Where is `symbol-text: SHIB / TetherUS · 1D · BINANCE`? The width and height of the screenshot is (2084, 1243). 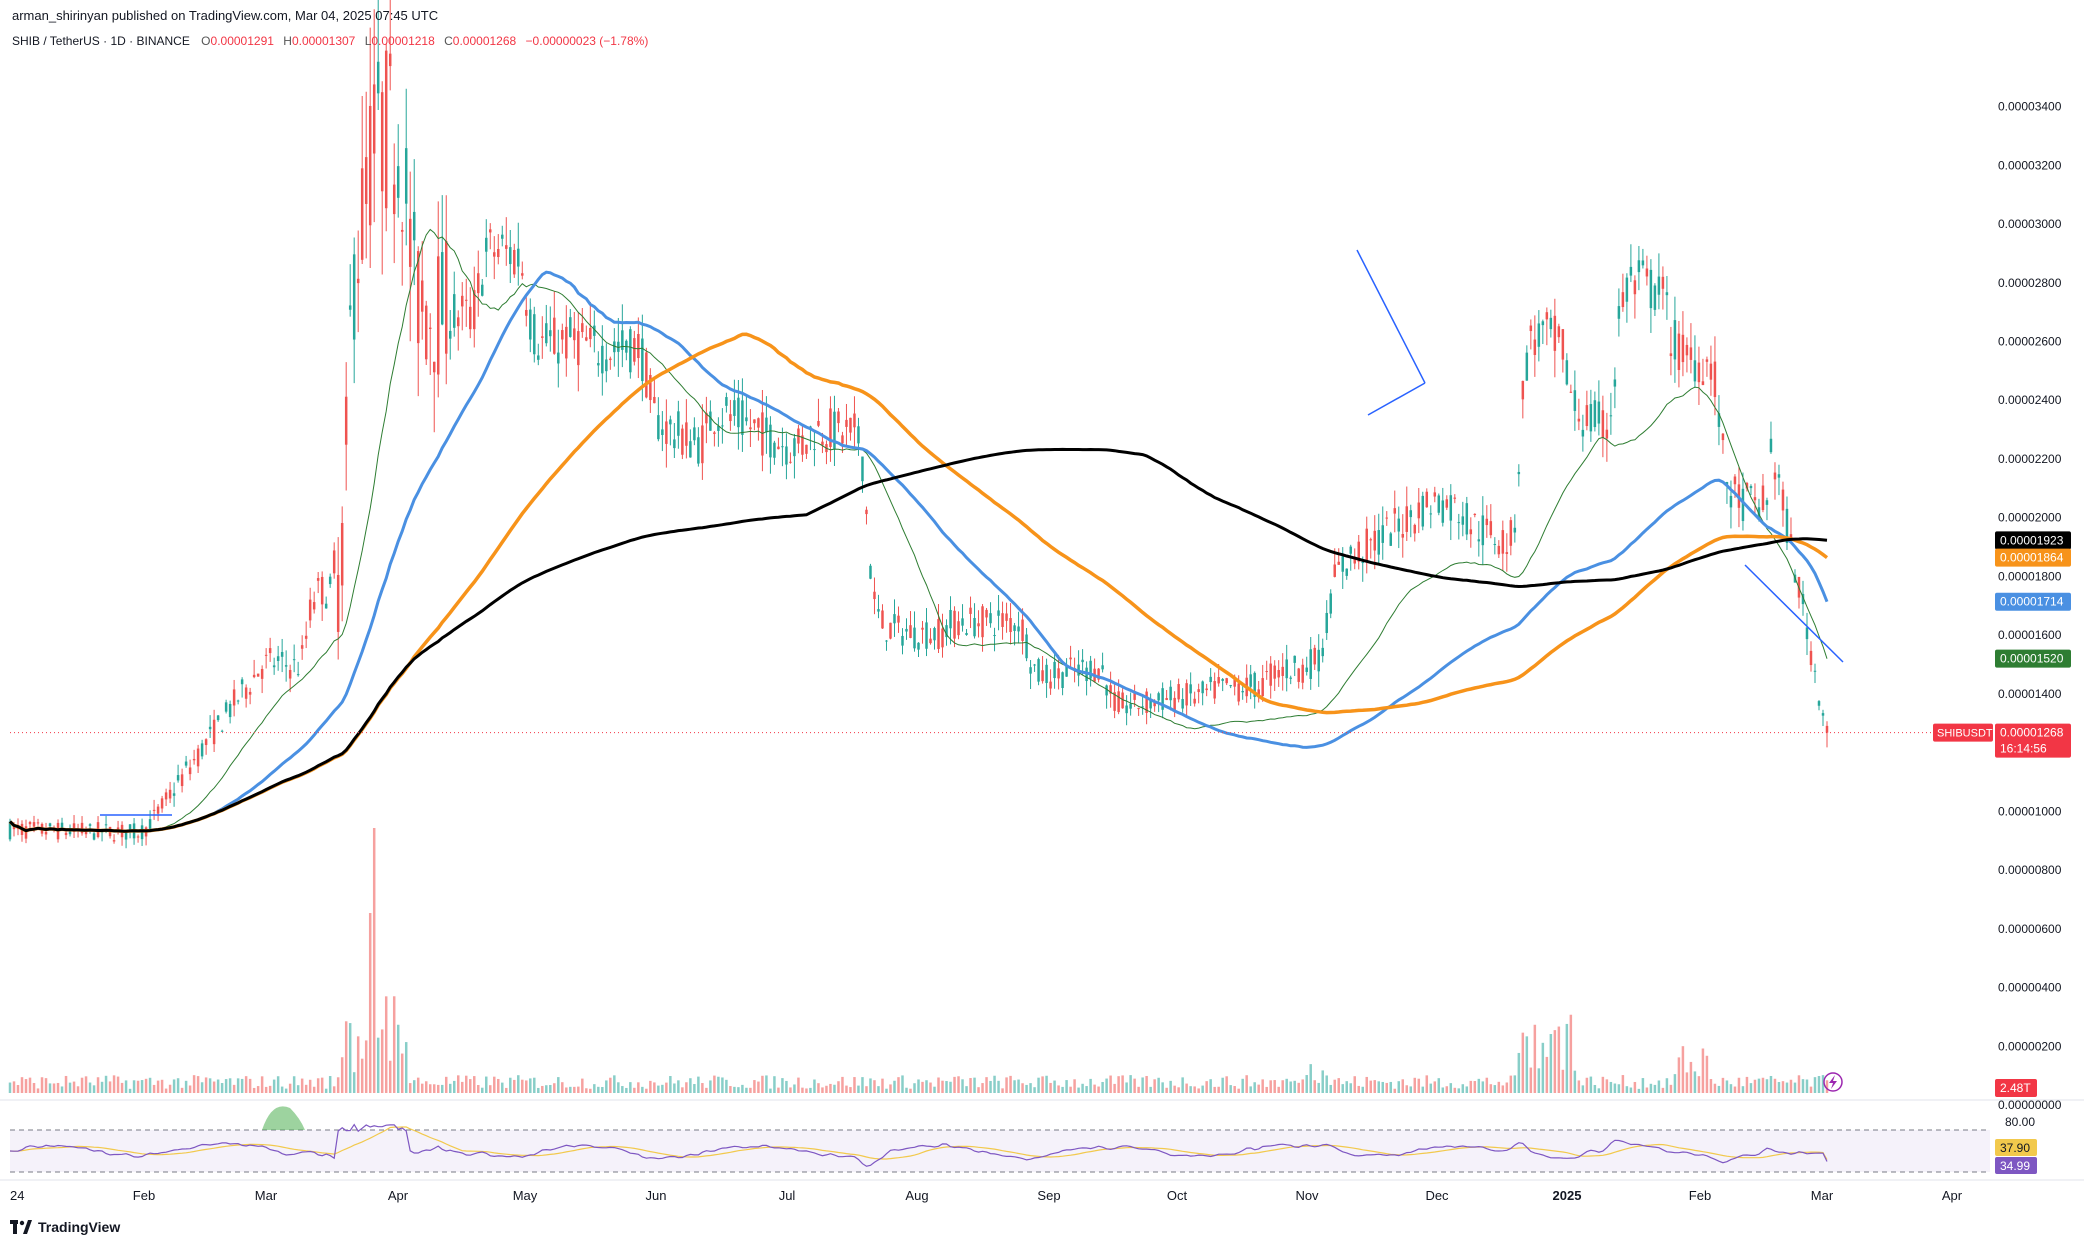
symbol-text: SHIB / TetherUS · 1D · BINANCE is located at coordinates (101, 41).